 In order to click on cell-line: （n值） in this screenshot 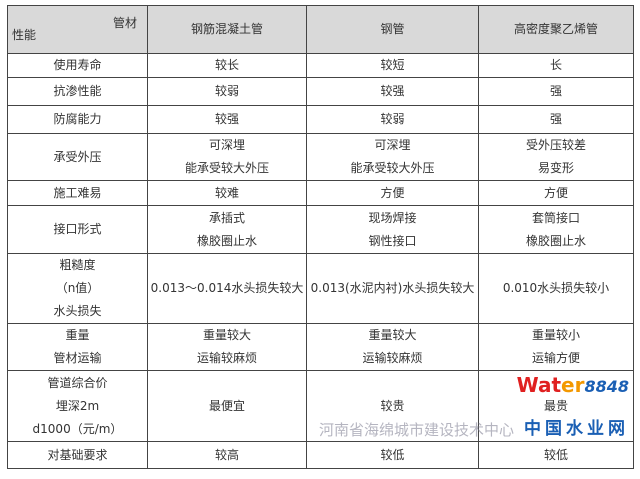, I will do `click(77, 288)`.